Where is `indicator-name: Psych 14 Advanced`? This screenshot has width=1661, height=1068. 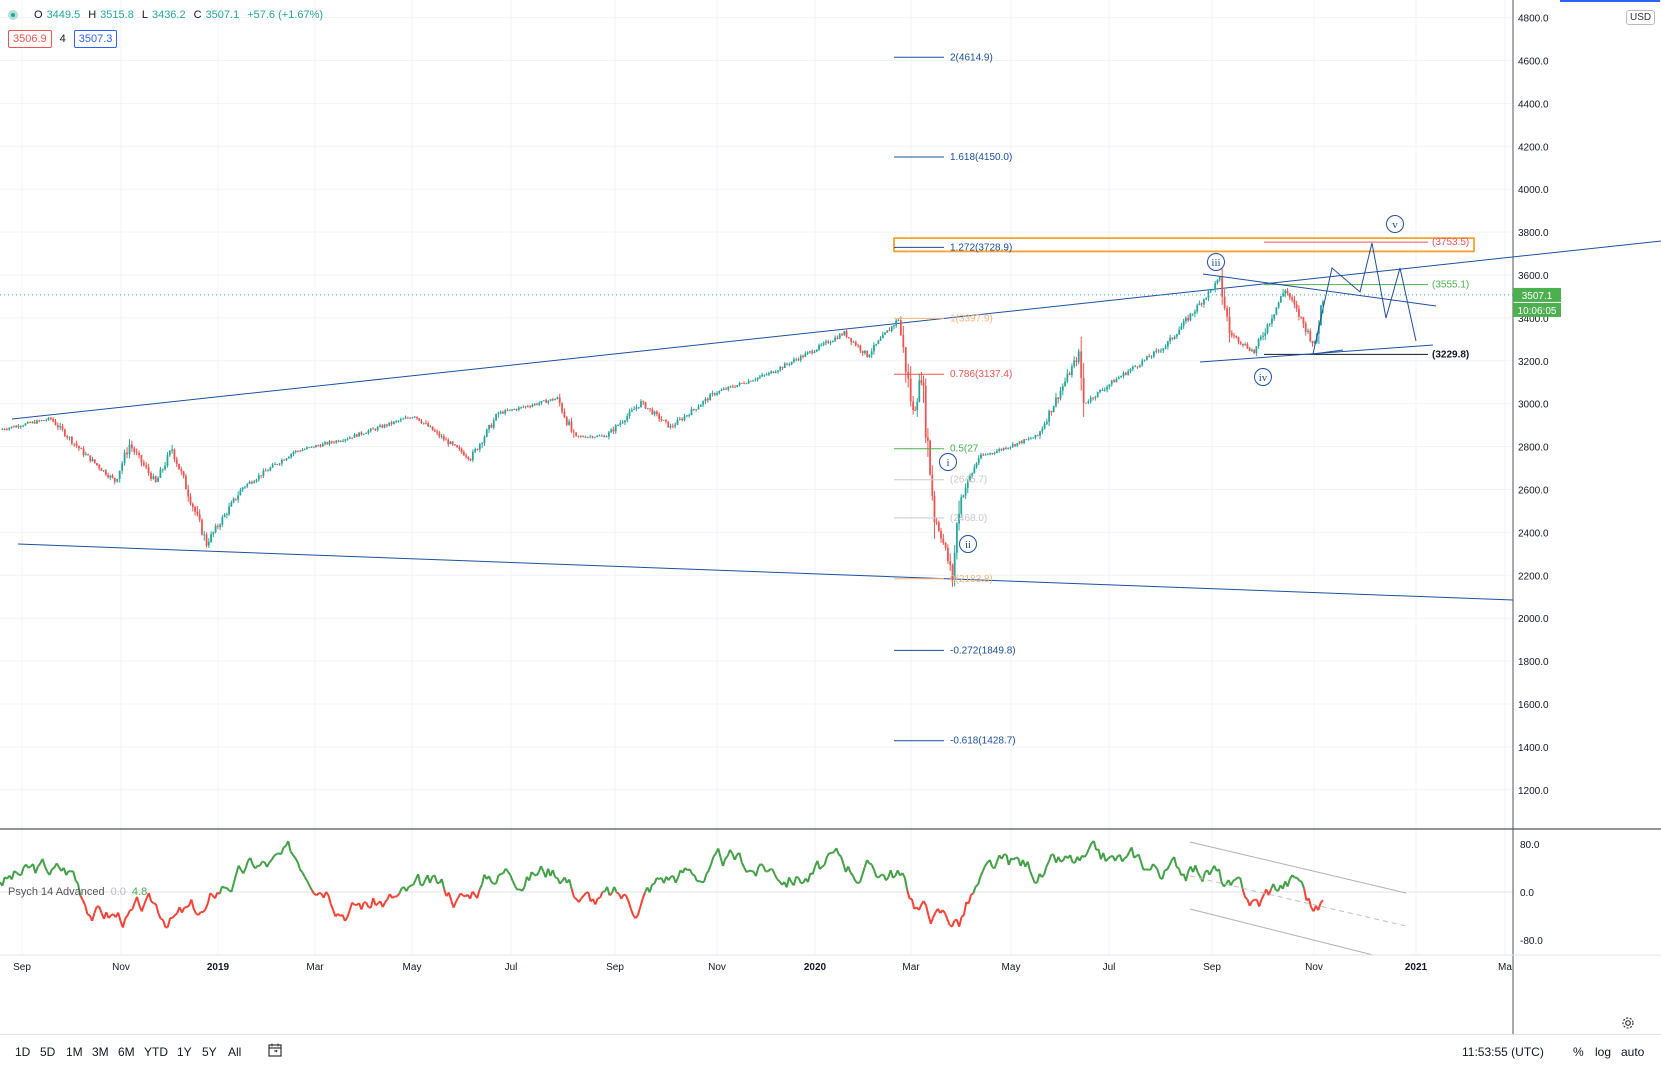 indicator-name: Psych 14 Advanced is located at coordinates (56, 892).